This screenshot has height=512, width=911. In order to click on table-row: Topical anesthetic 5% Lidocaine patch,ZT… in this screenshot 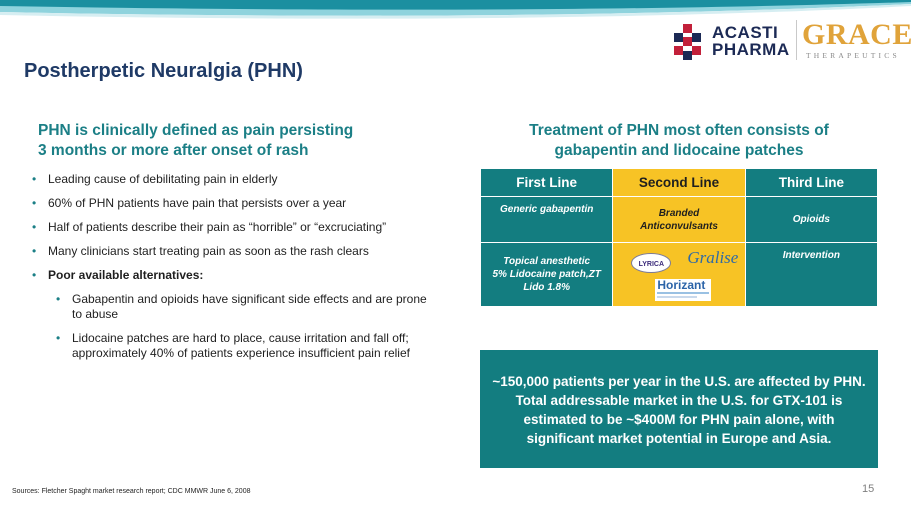, I will do `click(679, 274)`.